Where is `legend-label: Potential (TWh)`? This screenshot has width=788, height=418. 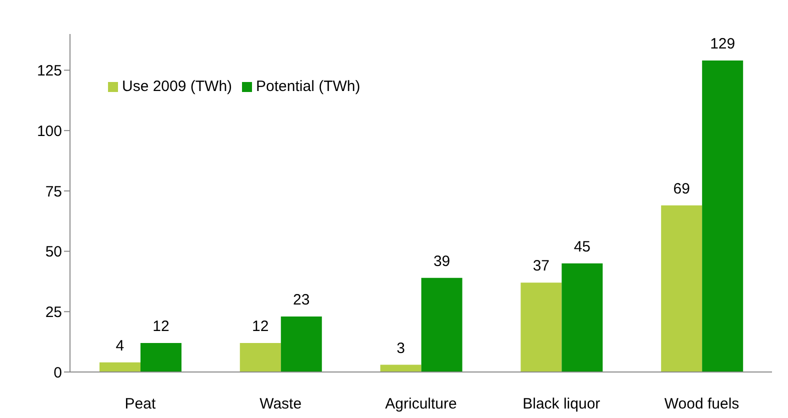
legend-label: Potential (TWh) is located at coordinates (308, 86).